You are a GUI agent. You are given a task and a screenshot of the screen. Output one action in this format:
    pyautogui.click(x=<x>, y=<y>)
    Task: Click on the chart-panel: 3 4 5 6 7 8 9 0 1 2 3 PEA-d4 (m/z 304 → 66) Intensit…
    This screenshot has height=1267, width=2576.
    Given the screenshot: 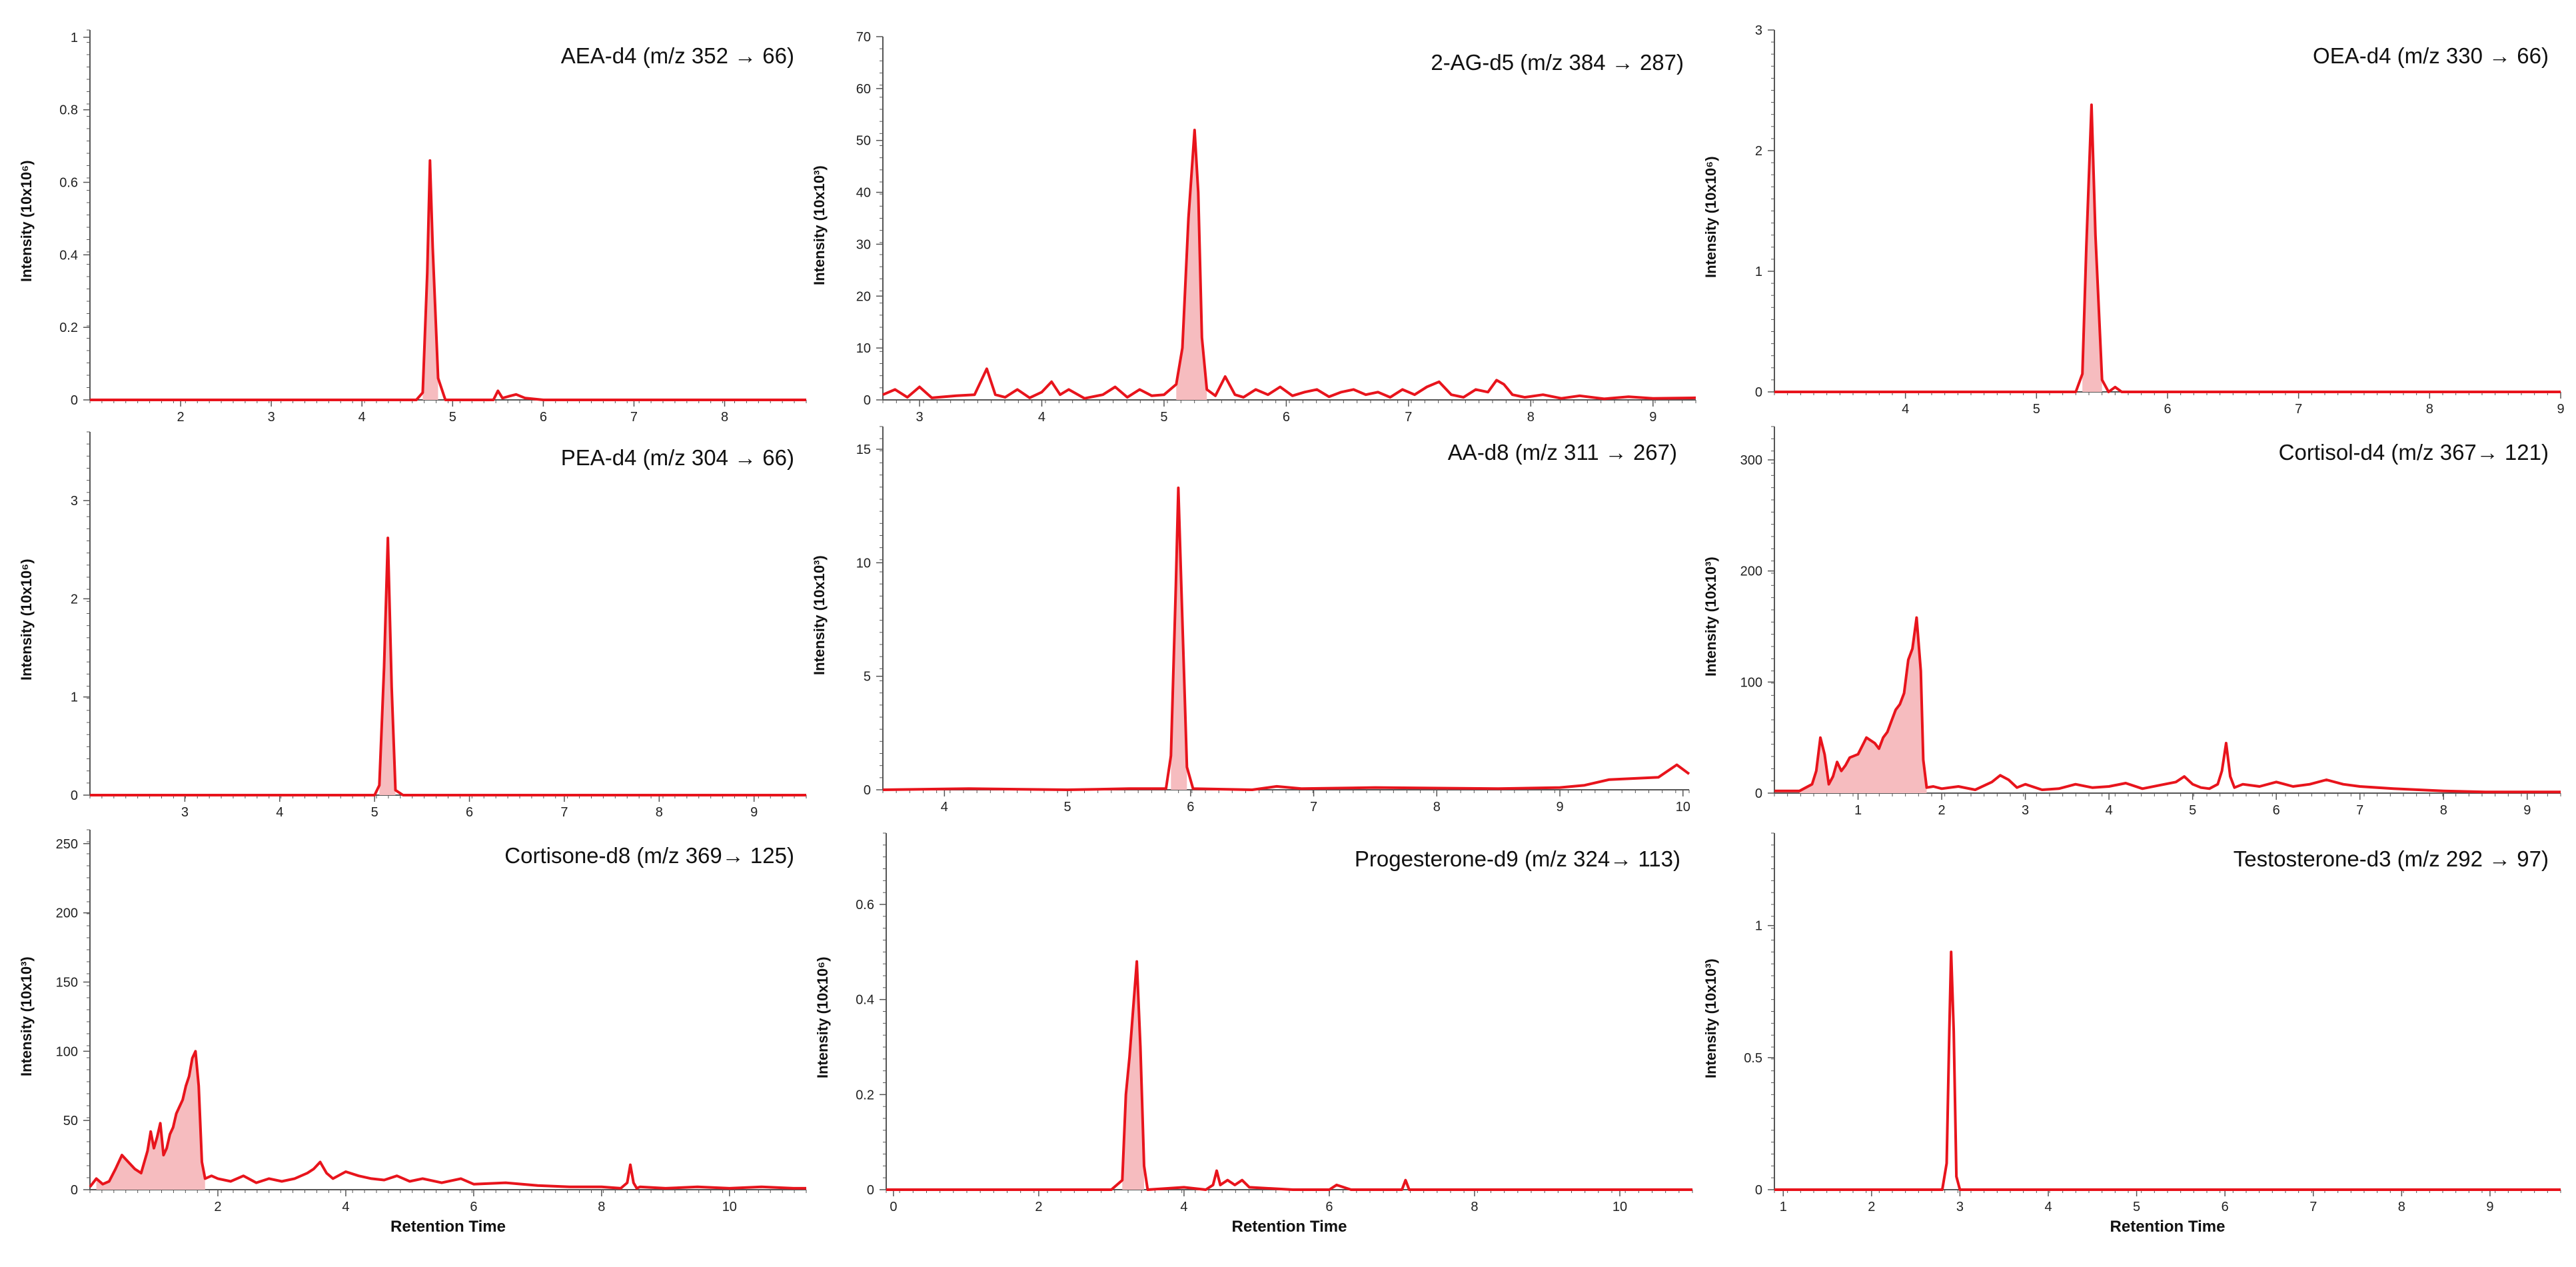 What is the action you would take?
    pyautogui.click(x=413, y=625)
    